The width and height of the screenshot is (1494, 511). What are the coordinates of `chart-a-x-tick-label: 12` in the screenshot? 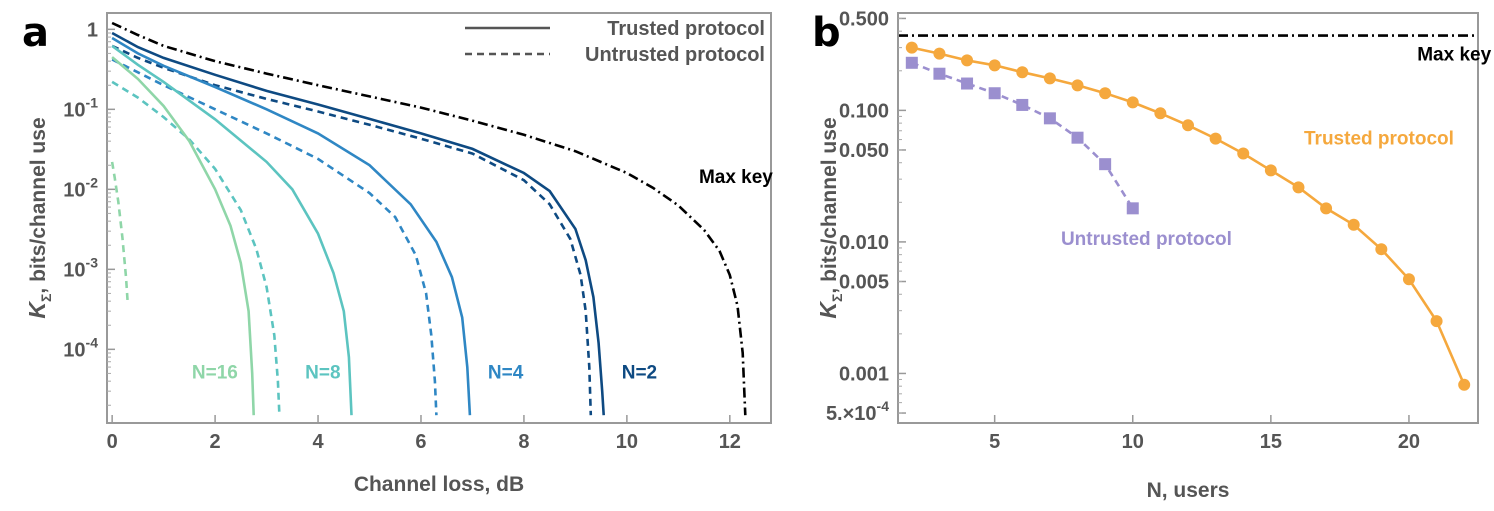 It's located at (730, 442).